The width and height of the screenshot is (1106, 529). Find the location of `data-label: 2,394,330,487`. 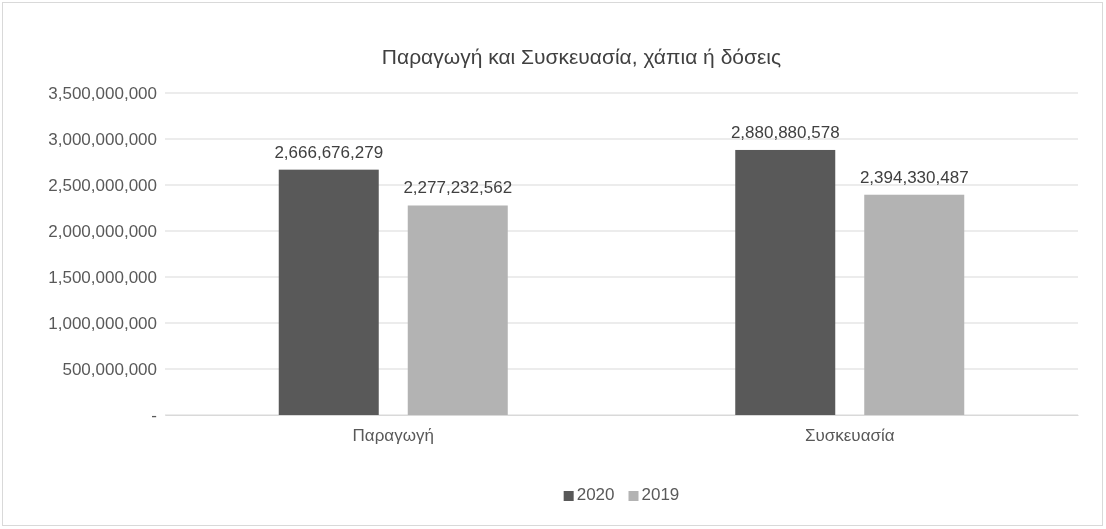

data-label: 2,394,330,487 is located at coordinates (914, 177).